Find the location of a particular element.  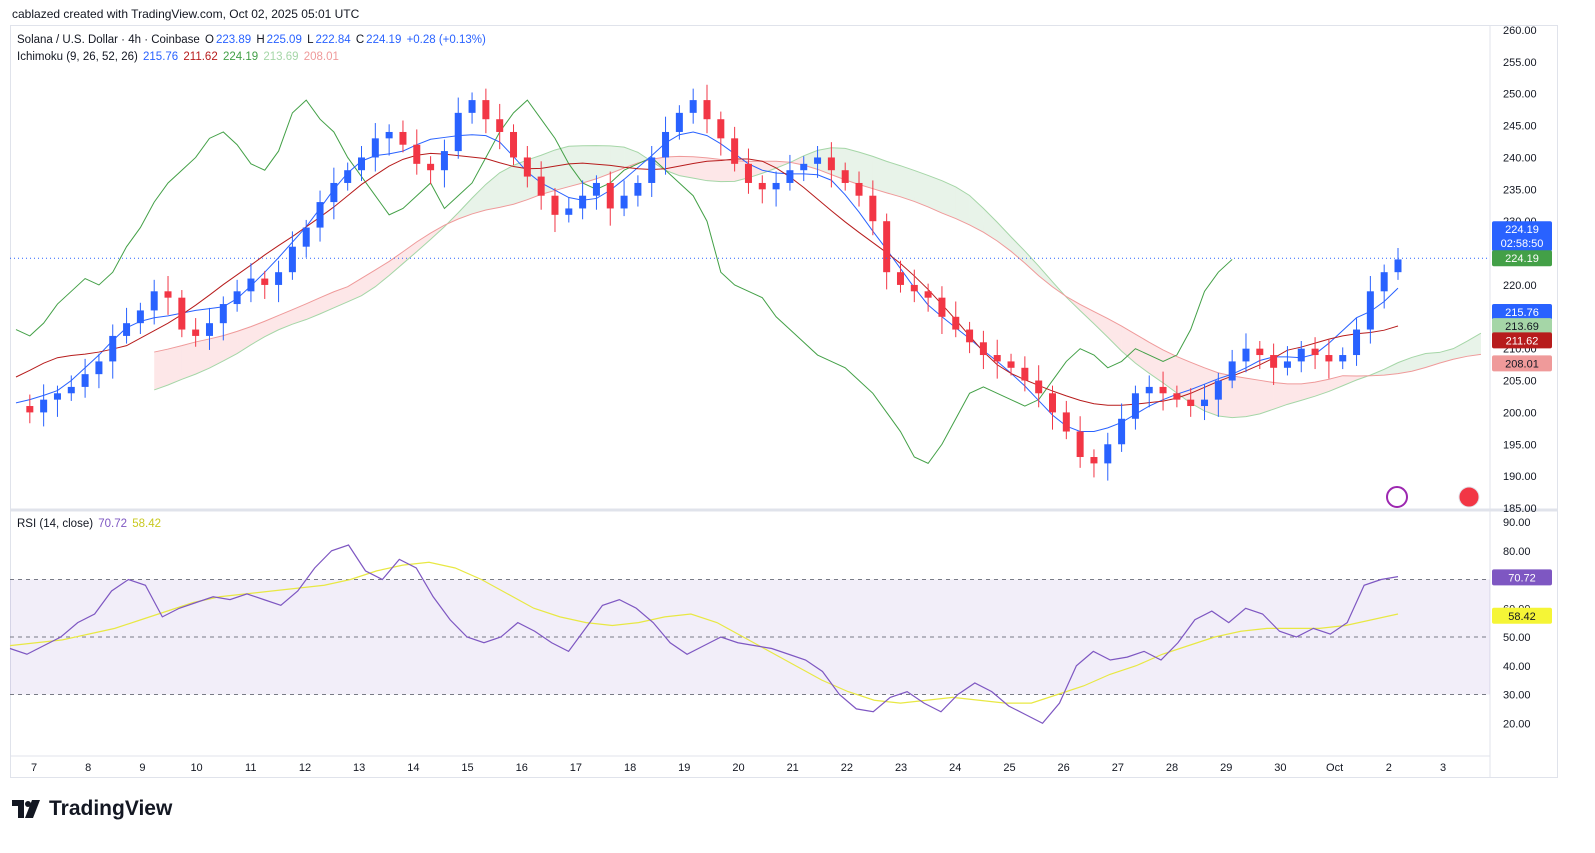

time-axis-tick: 3 is located at coordinates (1443, 768).